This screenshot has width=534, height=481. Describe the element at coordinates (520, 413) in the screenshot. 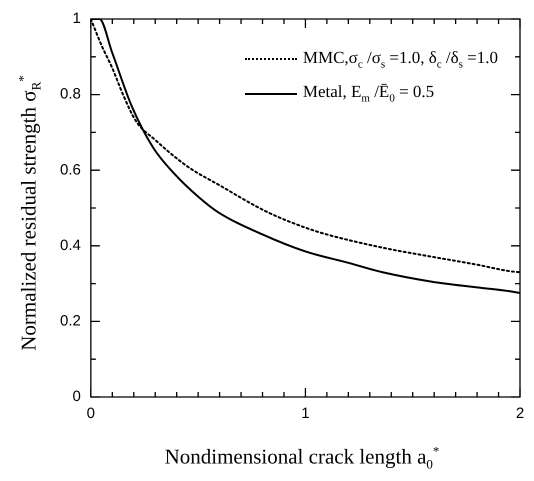

I see `x-tick-label: 2` at that location.